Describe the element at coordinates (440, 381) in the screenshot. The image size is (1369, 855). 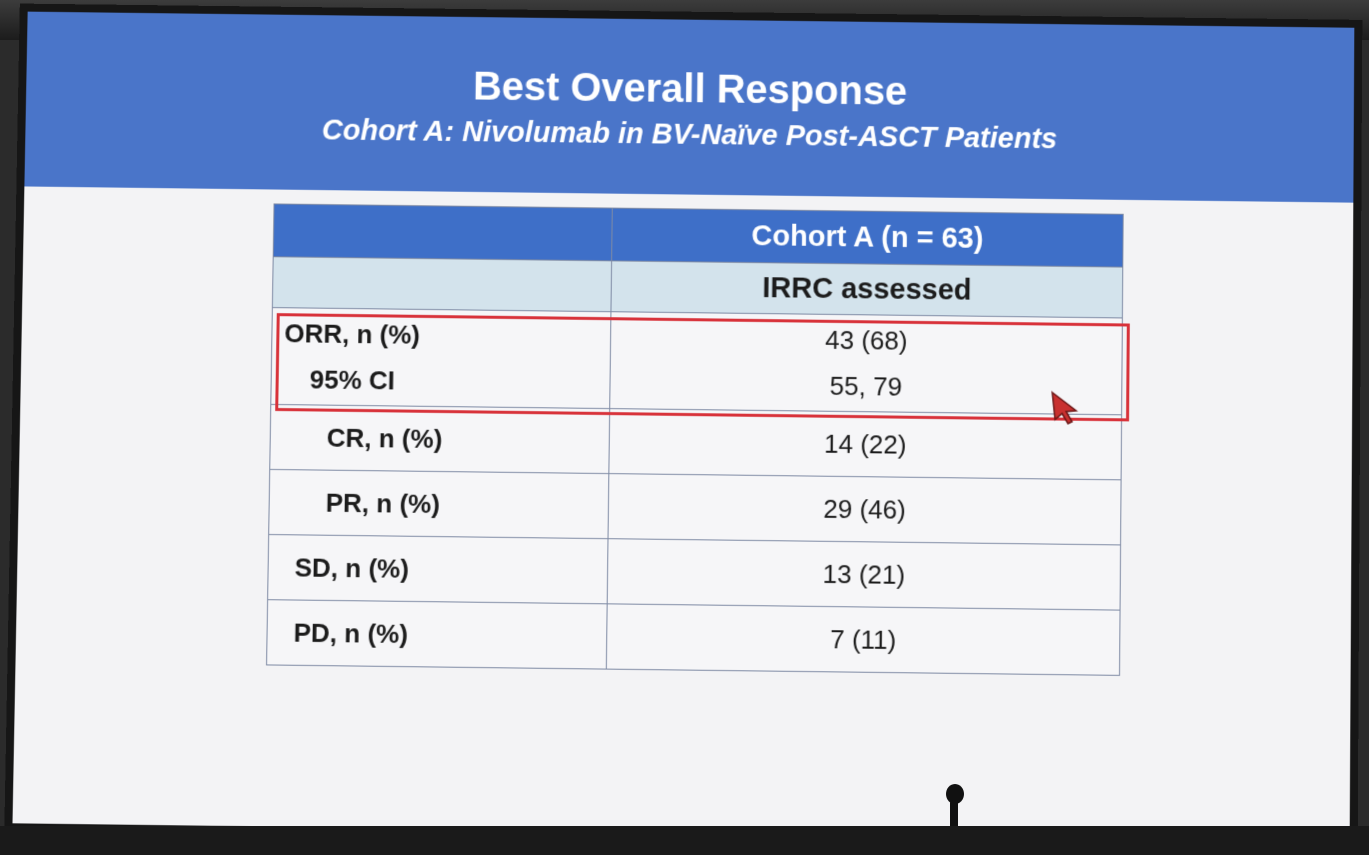
I see `ci-label: 95% CI` at that location.